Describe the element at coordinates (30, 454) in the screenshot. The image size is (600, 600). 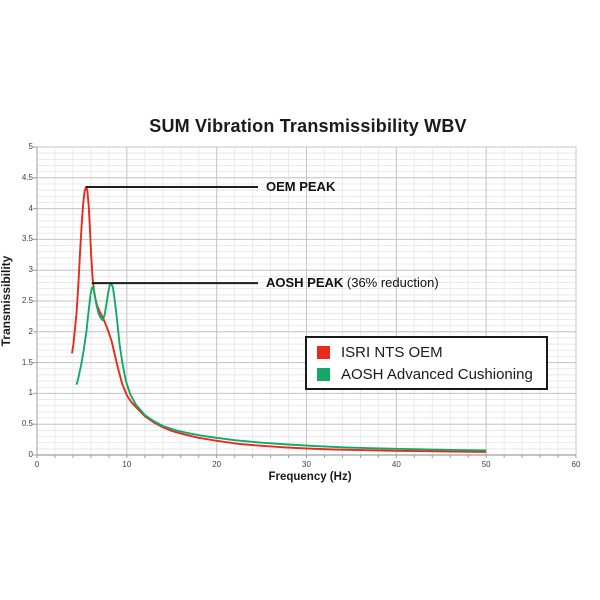
I see `y-tick-label: 0` at that location.